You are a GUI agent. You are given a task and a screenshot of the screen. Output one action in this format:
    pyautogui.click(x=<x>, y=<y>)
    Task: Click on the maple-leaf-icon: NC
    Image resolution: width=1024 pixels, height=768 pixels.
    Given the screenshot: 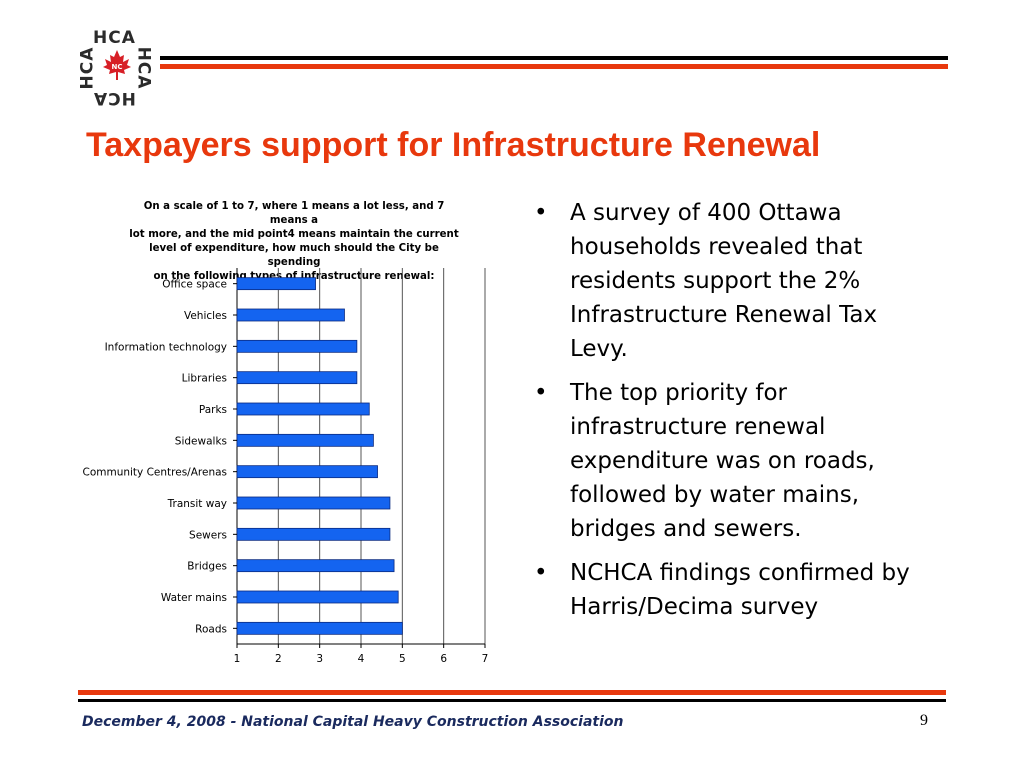 What is the action you would take?
    pyautogui.click(x=117, y=65)
    